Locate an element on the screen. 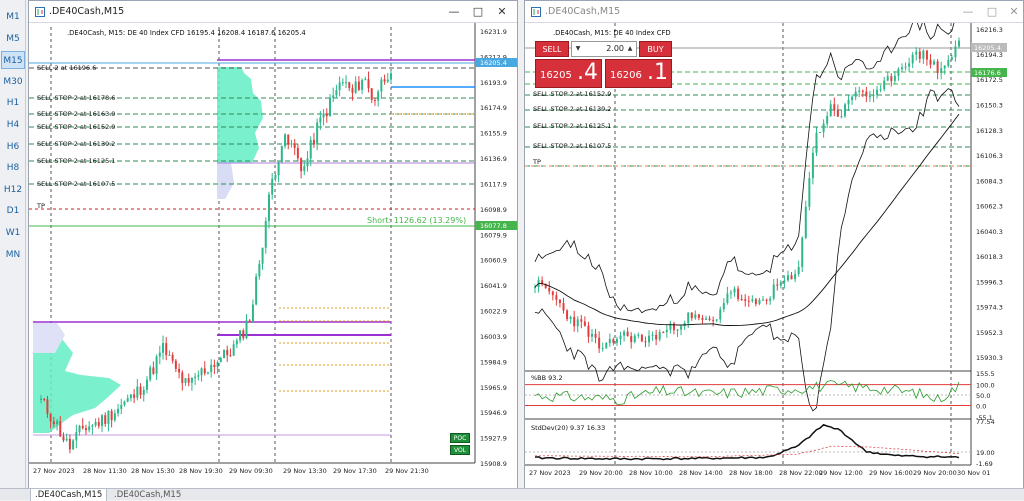 The width and height of the screenshot is (1024, 501). lot-decrease-icon: ▼ is located at coordinates (578, 48).